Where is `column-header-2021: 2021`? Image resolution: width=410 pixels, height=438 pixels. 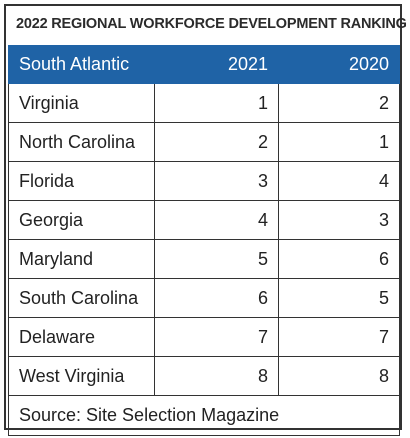
column-header-2021: 2021 is located at coordinates (216, 64).